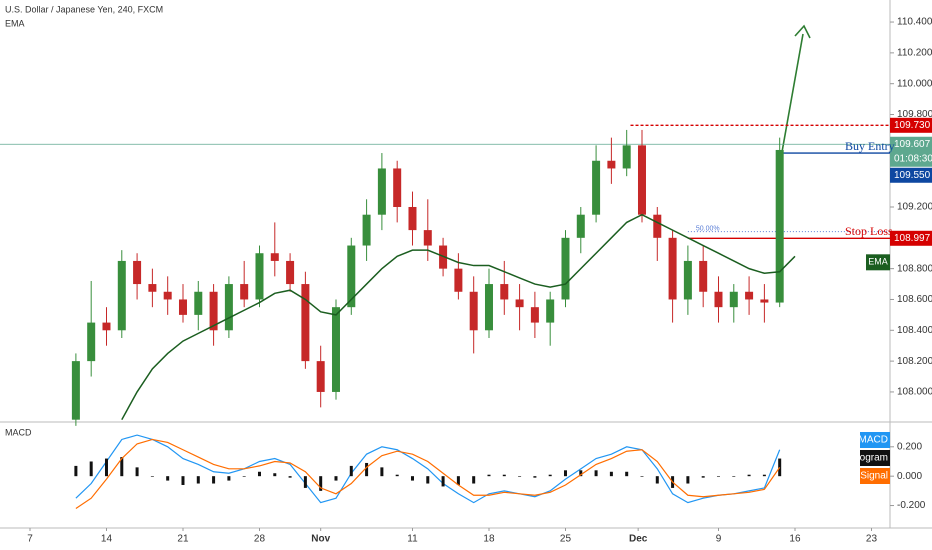 Image resolution: width=932 pixels, height=550 pixels. What do you see at coordinates (912, 238) in the screenshot?
I see `level-label: 108.997` at bounding box center [912, 238].